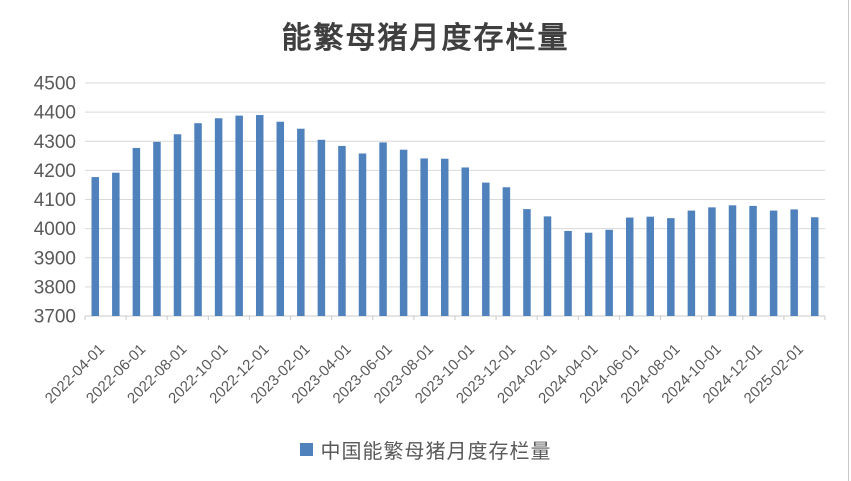 The height and width of the screenshot is (481, 851). I want to click on legend-square-marker-icon, so click(306, 449).